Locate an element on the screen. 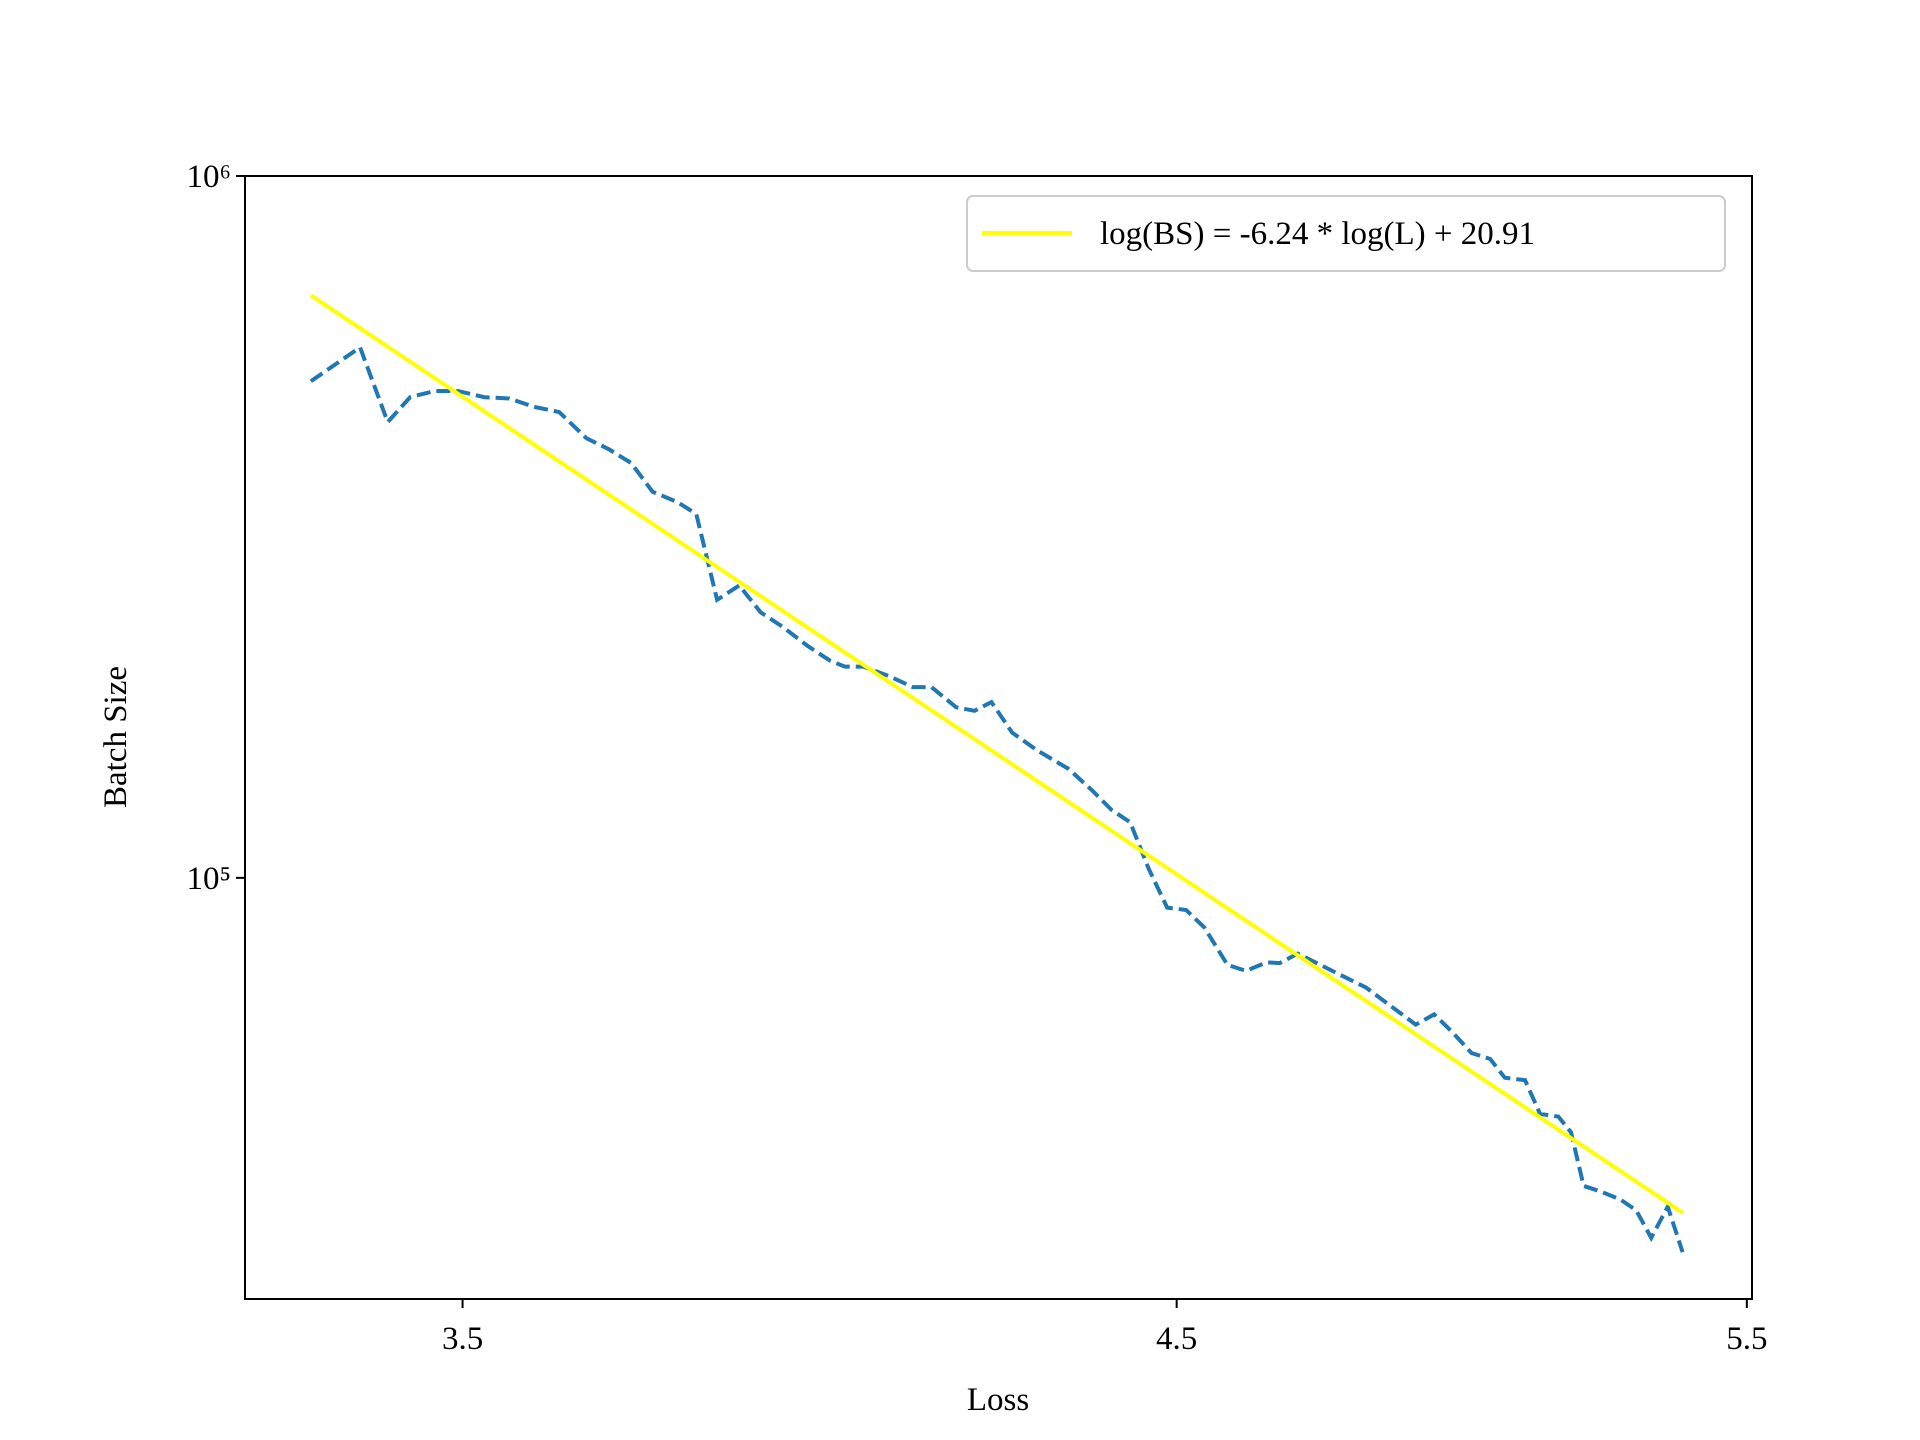 The image size is (1920, 1440). x-axis-label: Loss is located at coordinates (998, 1400).